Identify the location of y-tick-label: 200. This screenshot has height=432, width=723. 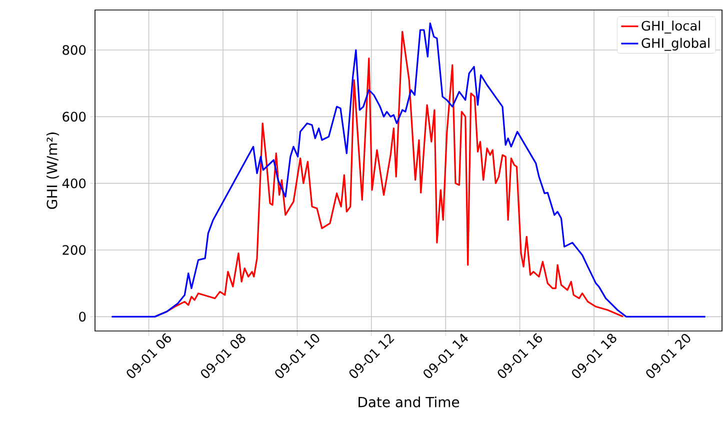
(74, 250).